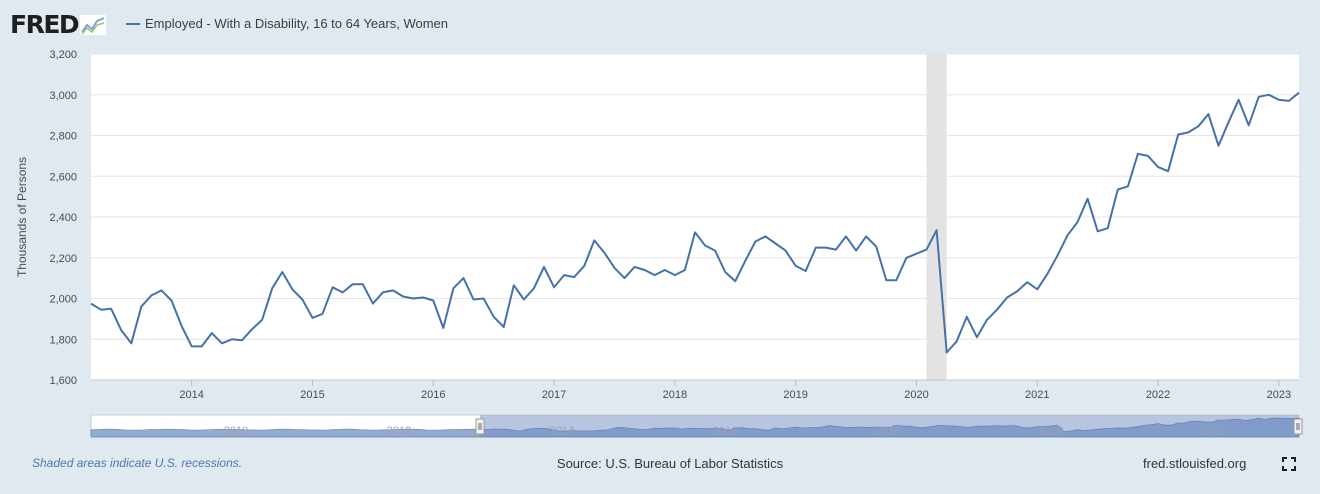 This screenshot has height=494, width=1320. I want to click on navigator-label: 2022, so click(1214, 431).